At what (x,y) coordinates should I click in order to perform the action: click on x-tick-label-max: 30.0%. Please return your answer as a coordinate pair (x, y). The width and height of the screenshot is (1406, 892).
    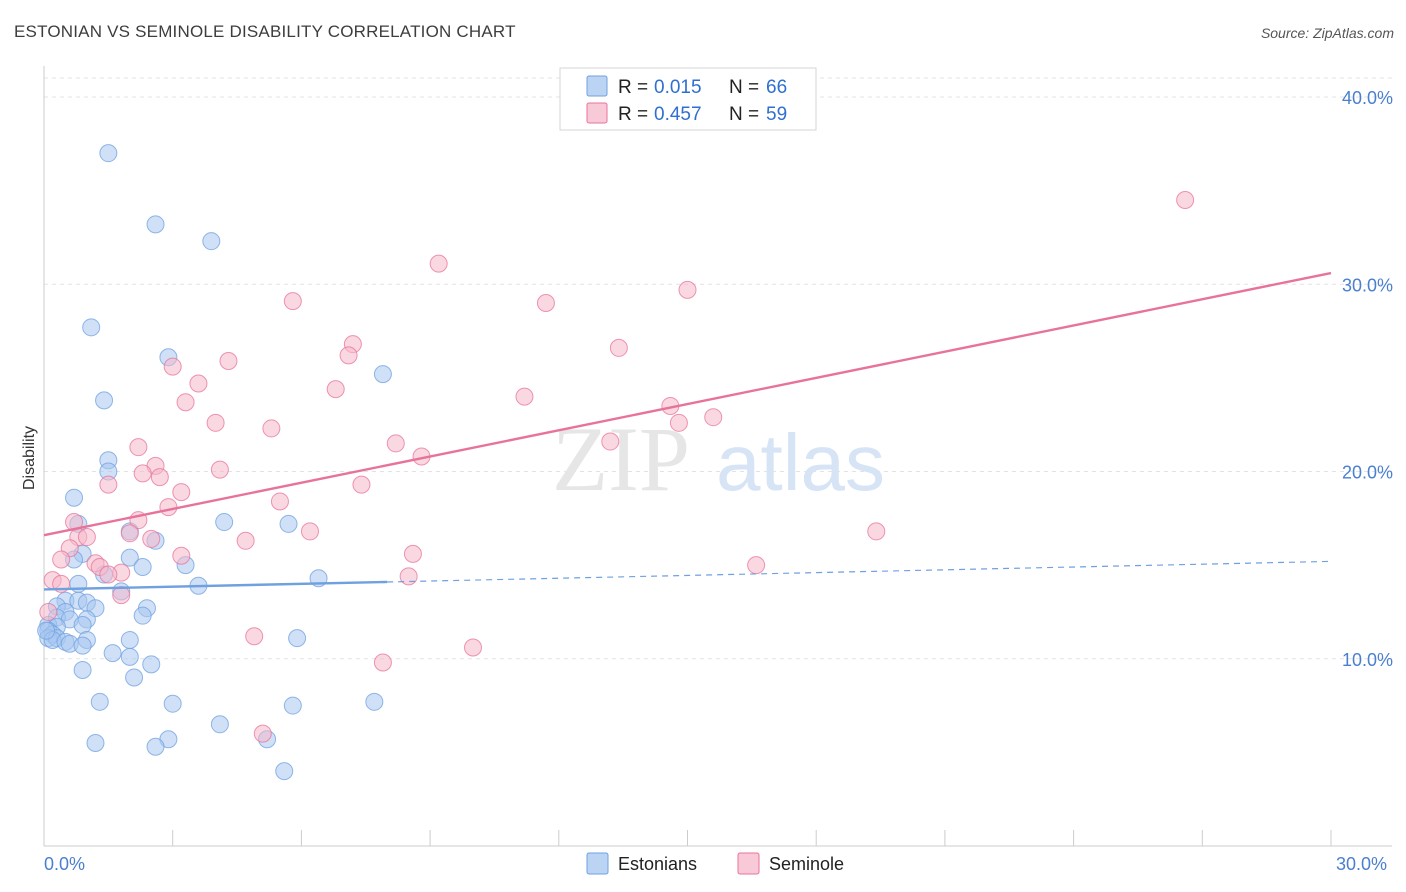
    Looking at the image, I should click on (1361, 864).